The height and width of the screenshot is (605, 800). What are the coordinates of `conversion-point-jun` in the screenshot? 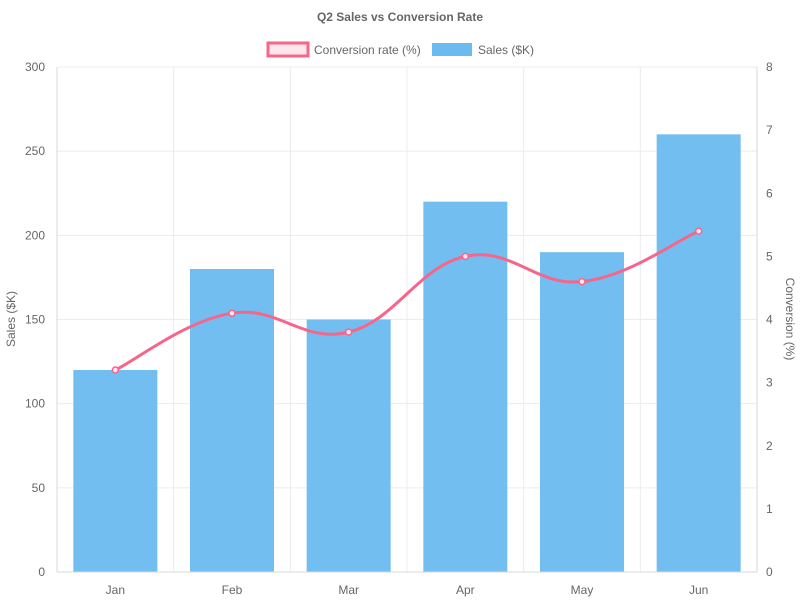 It's located at (698, 231).